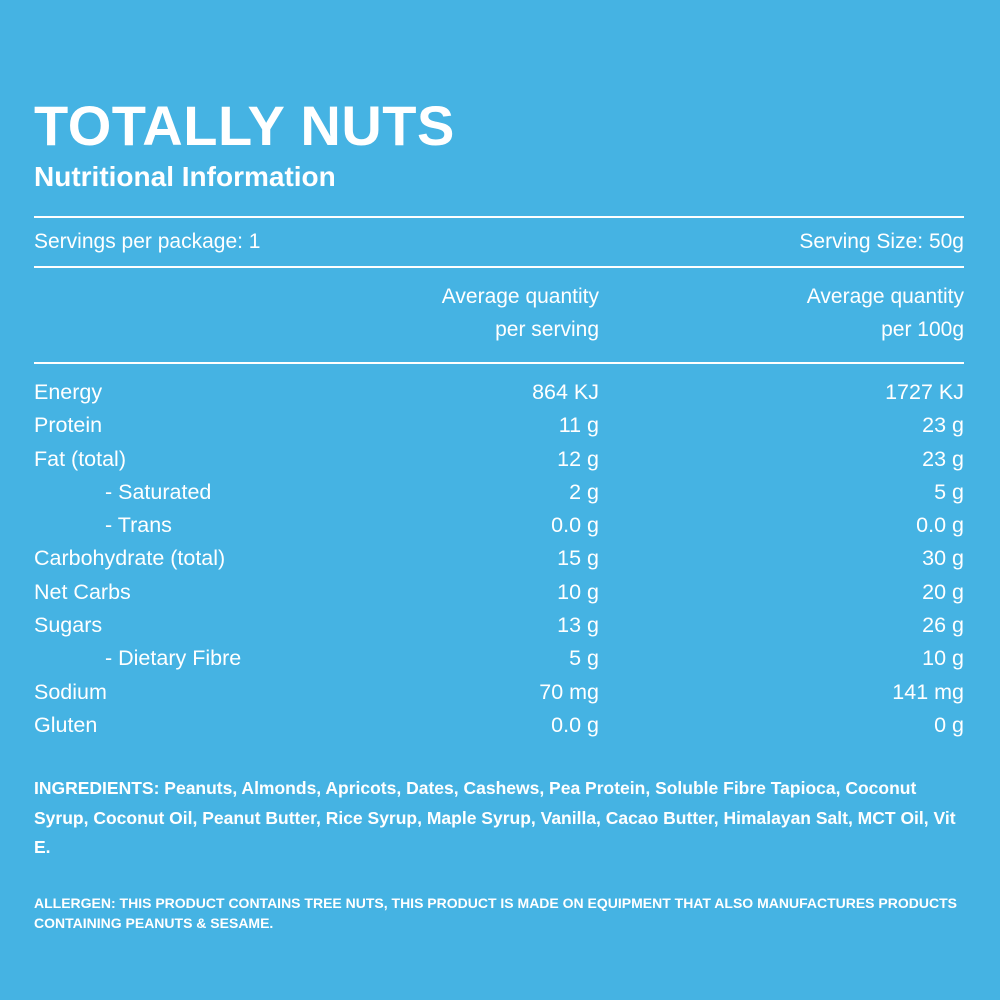 The height and width of the screenshot is (1000, 1000). What do you see at coordinates (185, 176) in the screenshot?
I see `panel-subtitle: Nutritional Information` at bounding box center [185, 176].